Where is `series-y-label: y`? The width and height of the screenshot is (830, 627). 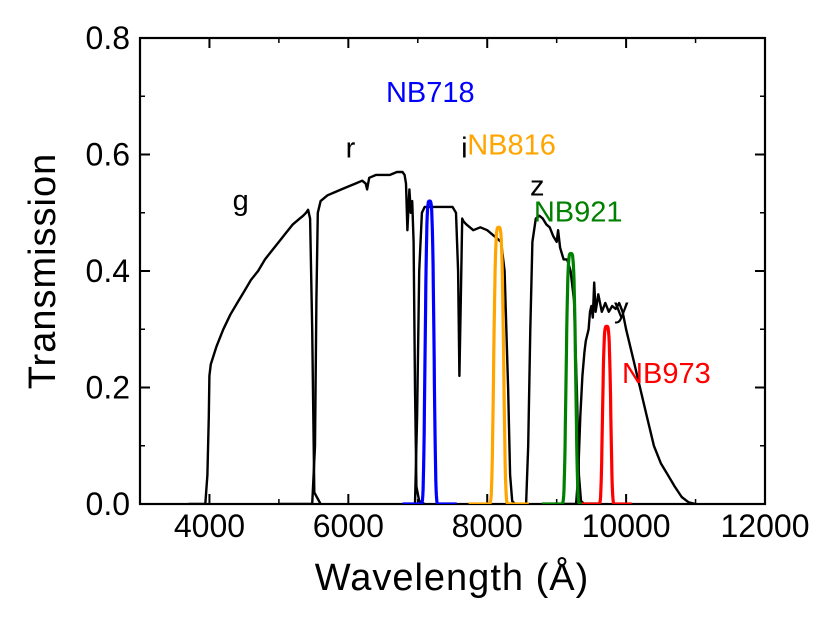
series-y-label: y is located at coordinates (621, 309).